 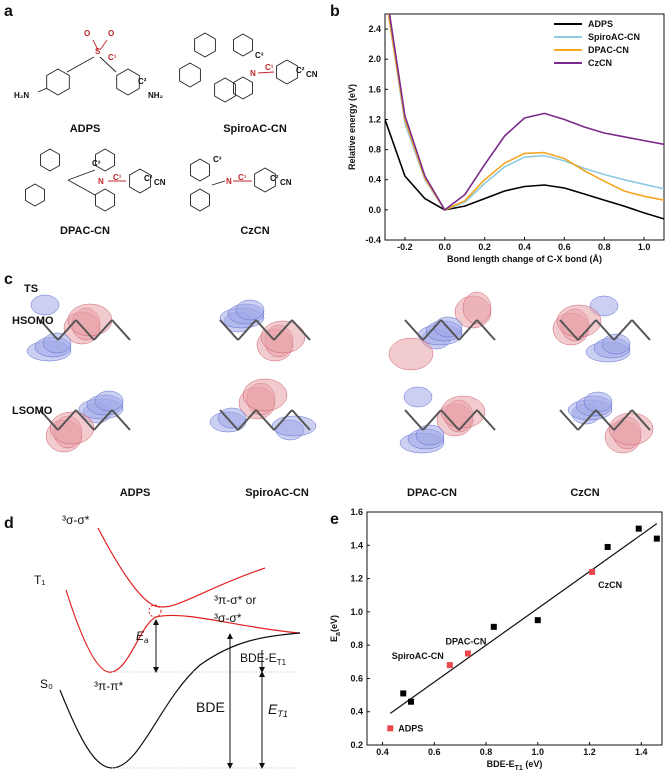 I want to click on y-tick-label: 0.2, so click(x=356, y=745).